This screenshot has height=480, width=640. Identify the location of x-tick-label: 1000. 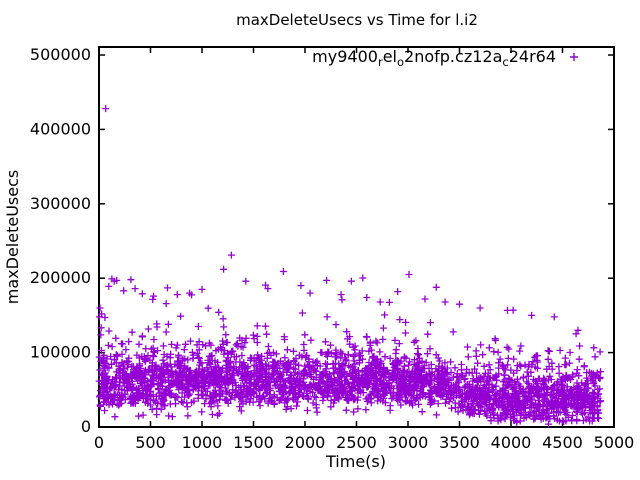
(202, 442).